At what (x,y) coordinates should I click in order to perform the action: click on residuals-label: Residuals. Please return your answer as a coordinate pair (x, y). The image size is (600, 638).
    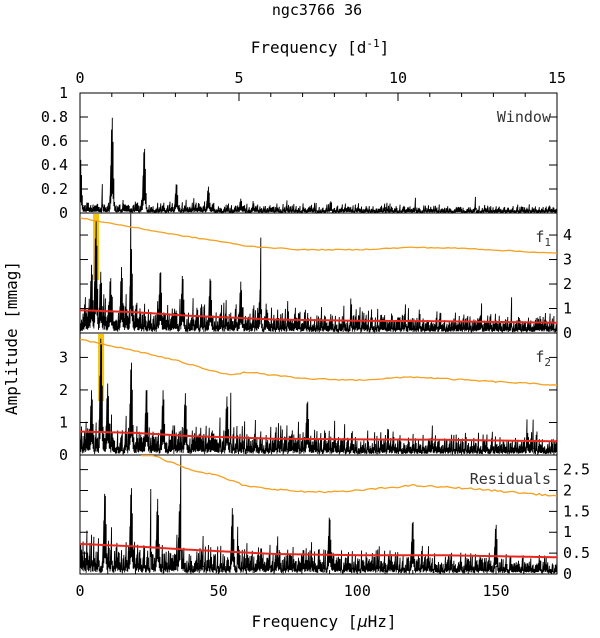
    Looking at the image, I should click on (510, 479).